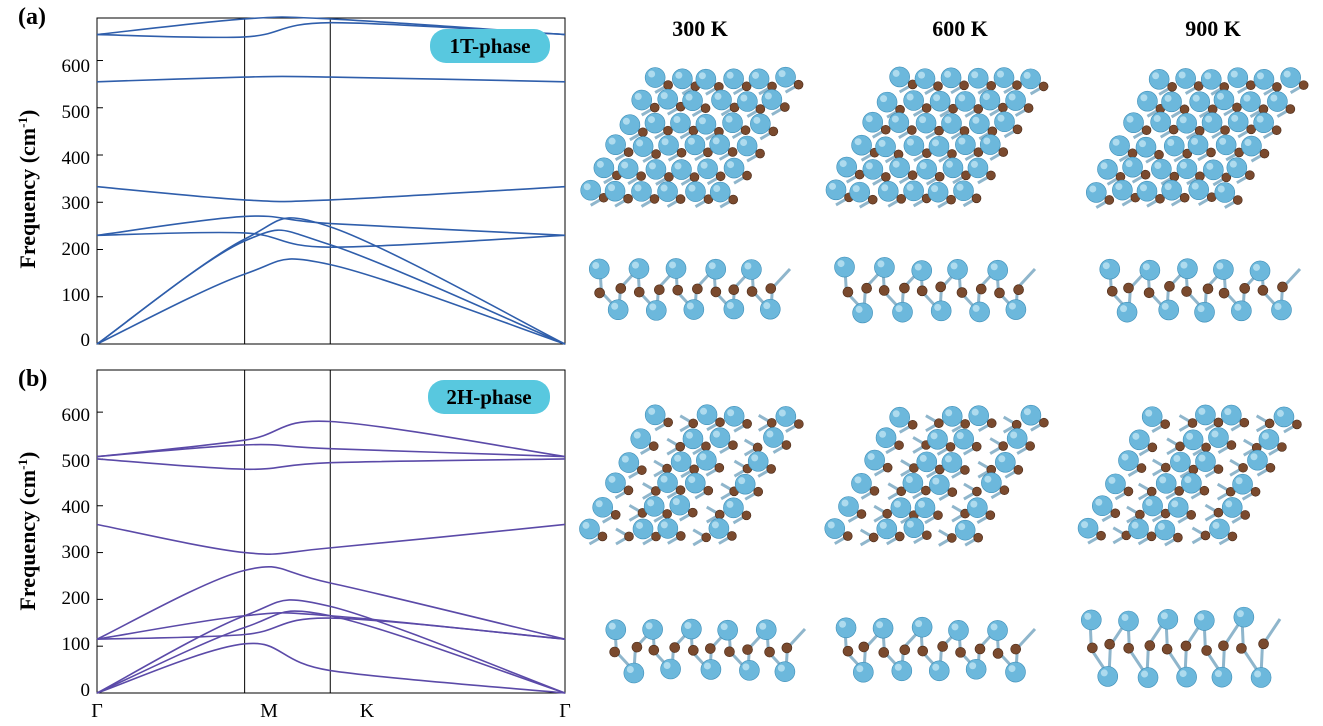 Image resolution: width=1323 pixels, height=726 pixels. What do you see at coordinates (565, 711) in the screenshot?
I see `x-label-gamma-end: Γ` at bounding box center [565, 711].